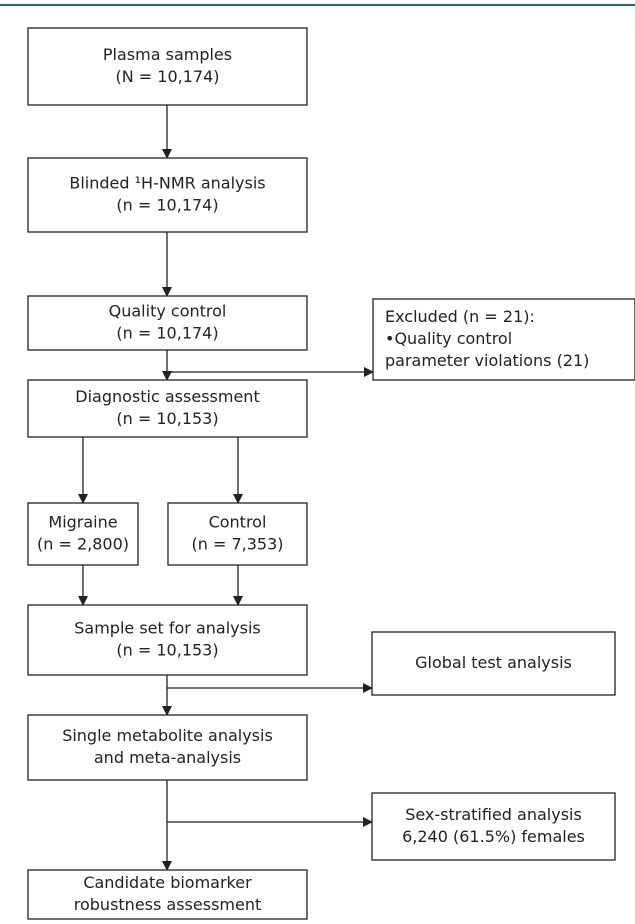  Describe the element at coordinates (167, 54) in the screenshot. I see `box-text: Plasma samples` at that location.